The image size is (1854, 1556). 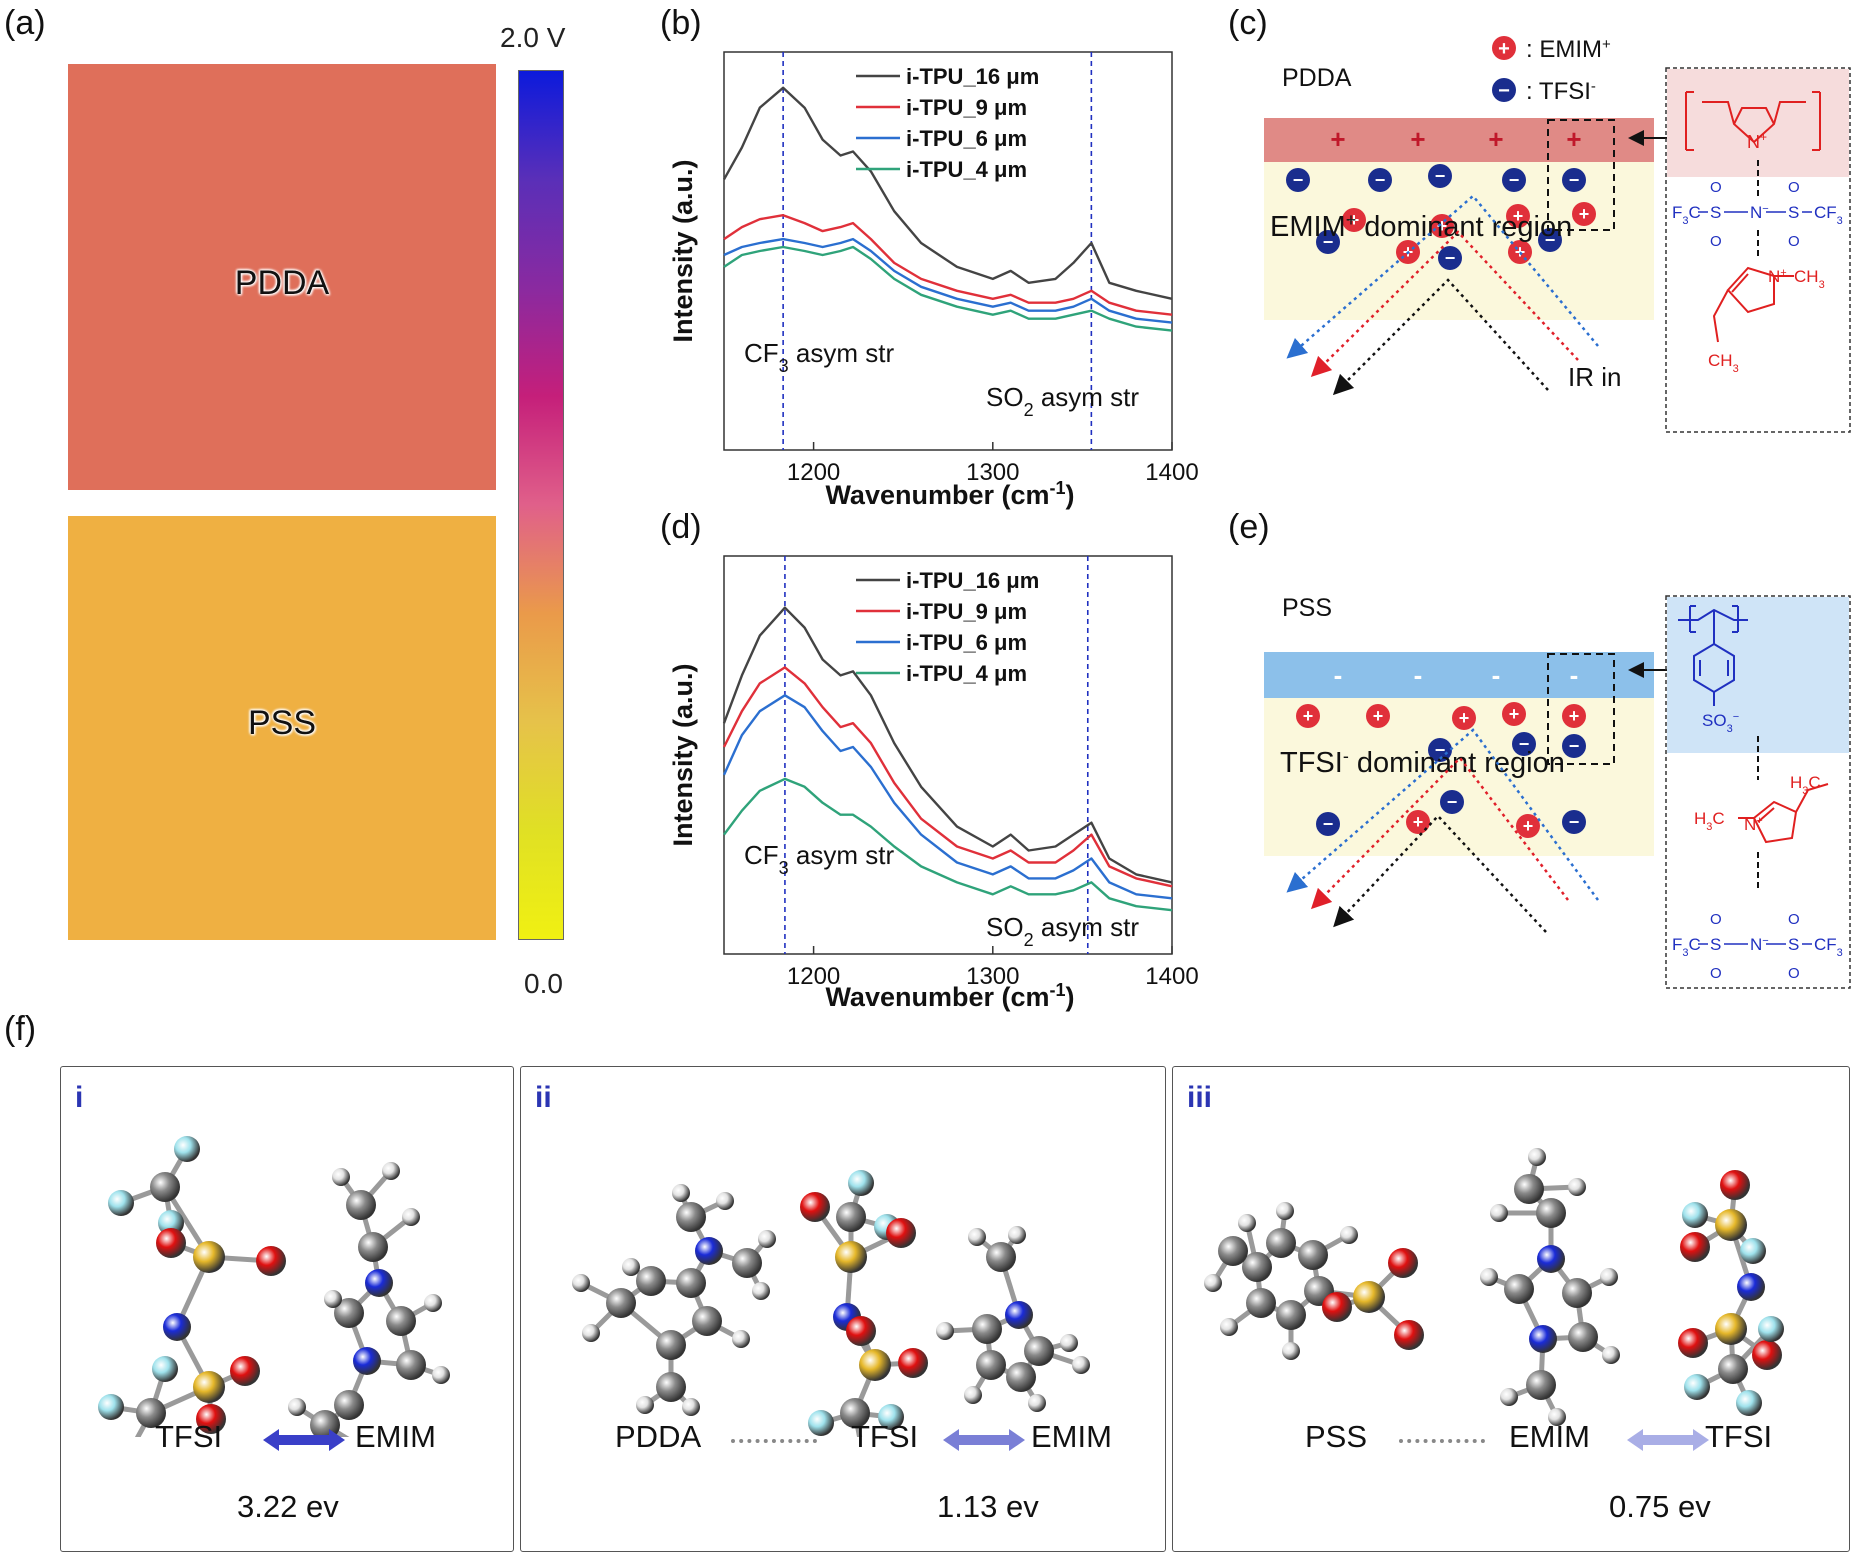 I want to click on caption-left: PSS, so click(x=1336, y=1436).